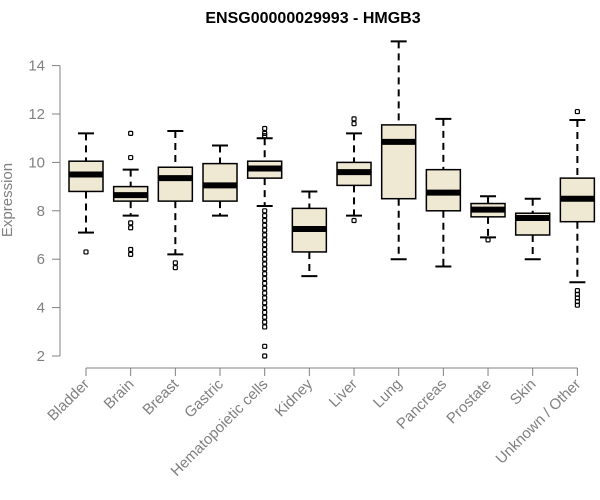 The image size is (600, 500). I want to click on y-axis: 2 4 6 8 10 12 14, so click(44, 211).